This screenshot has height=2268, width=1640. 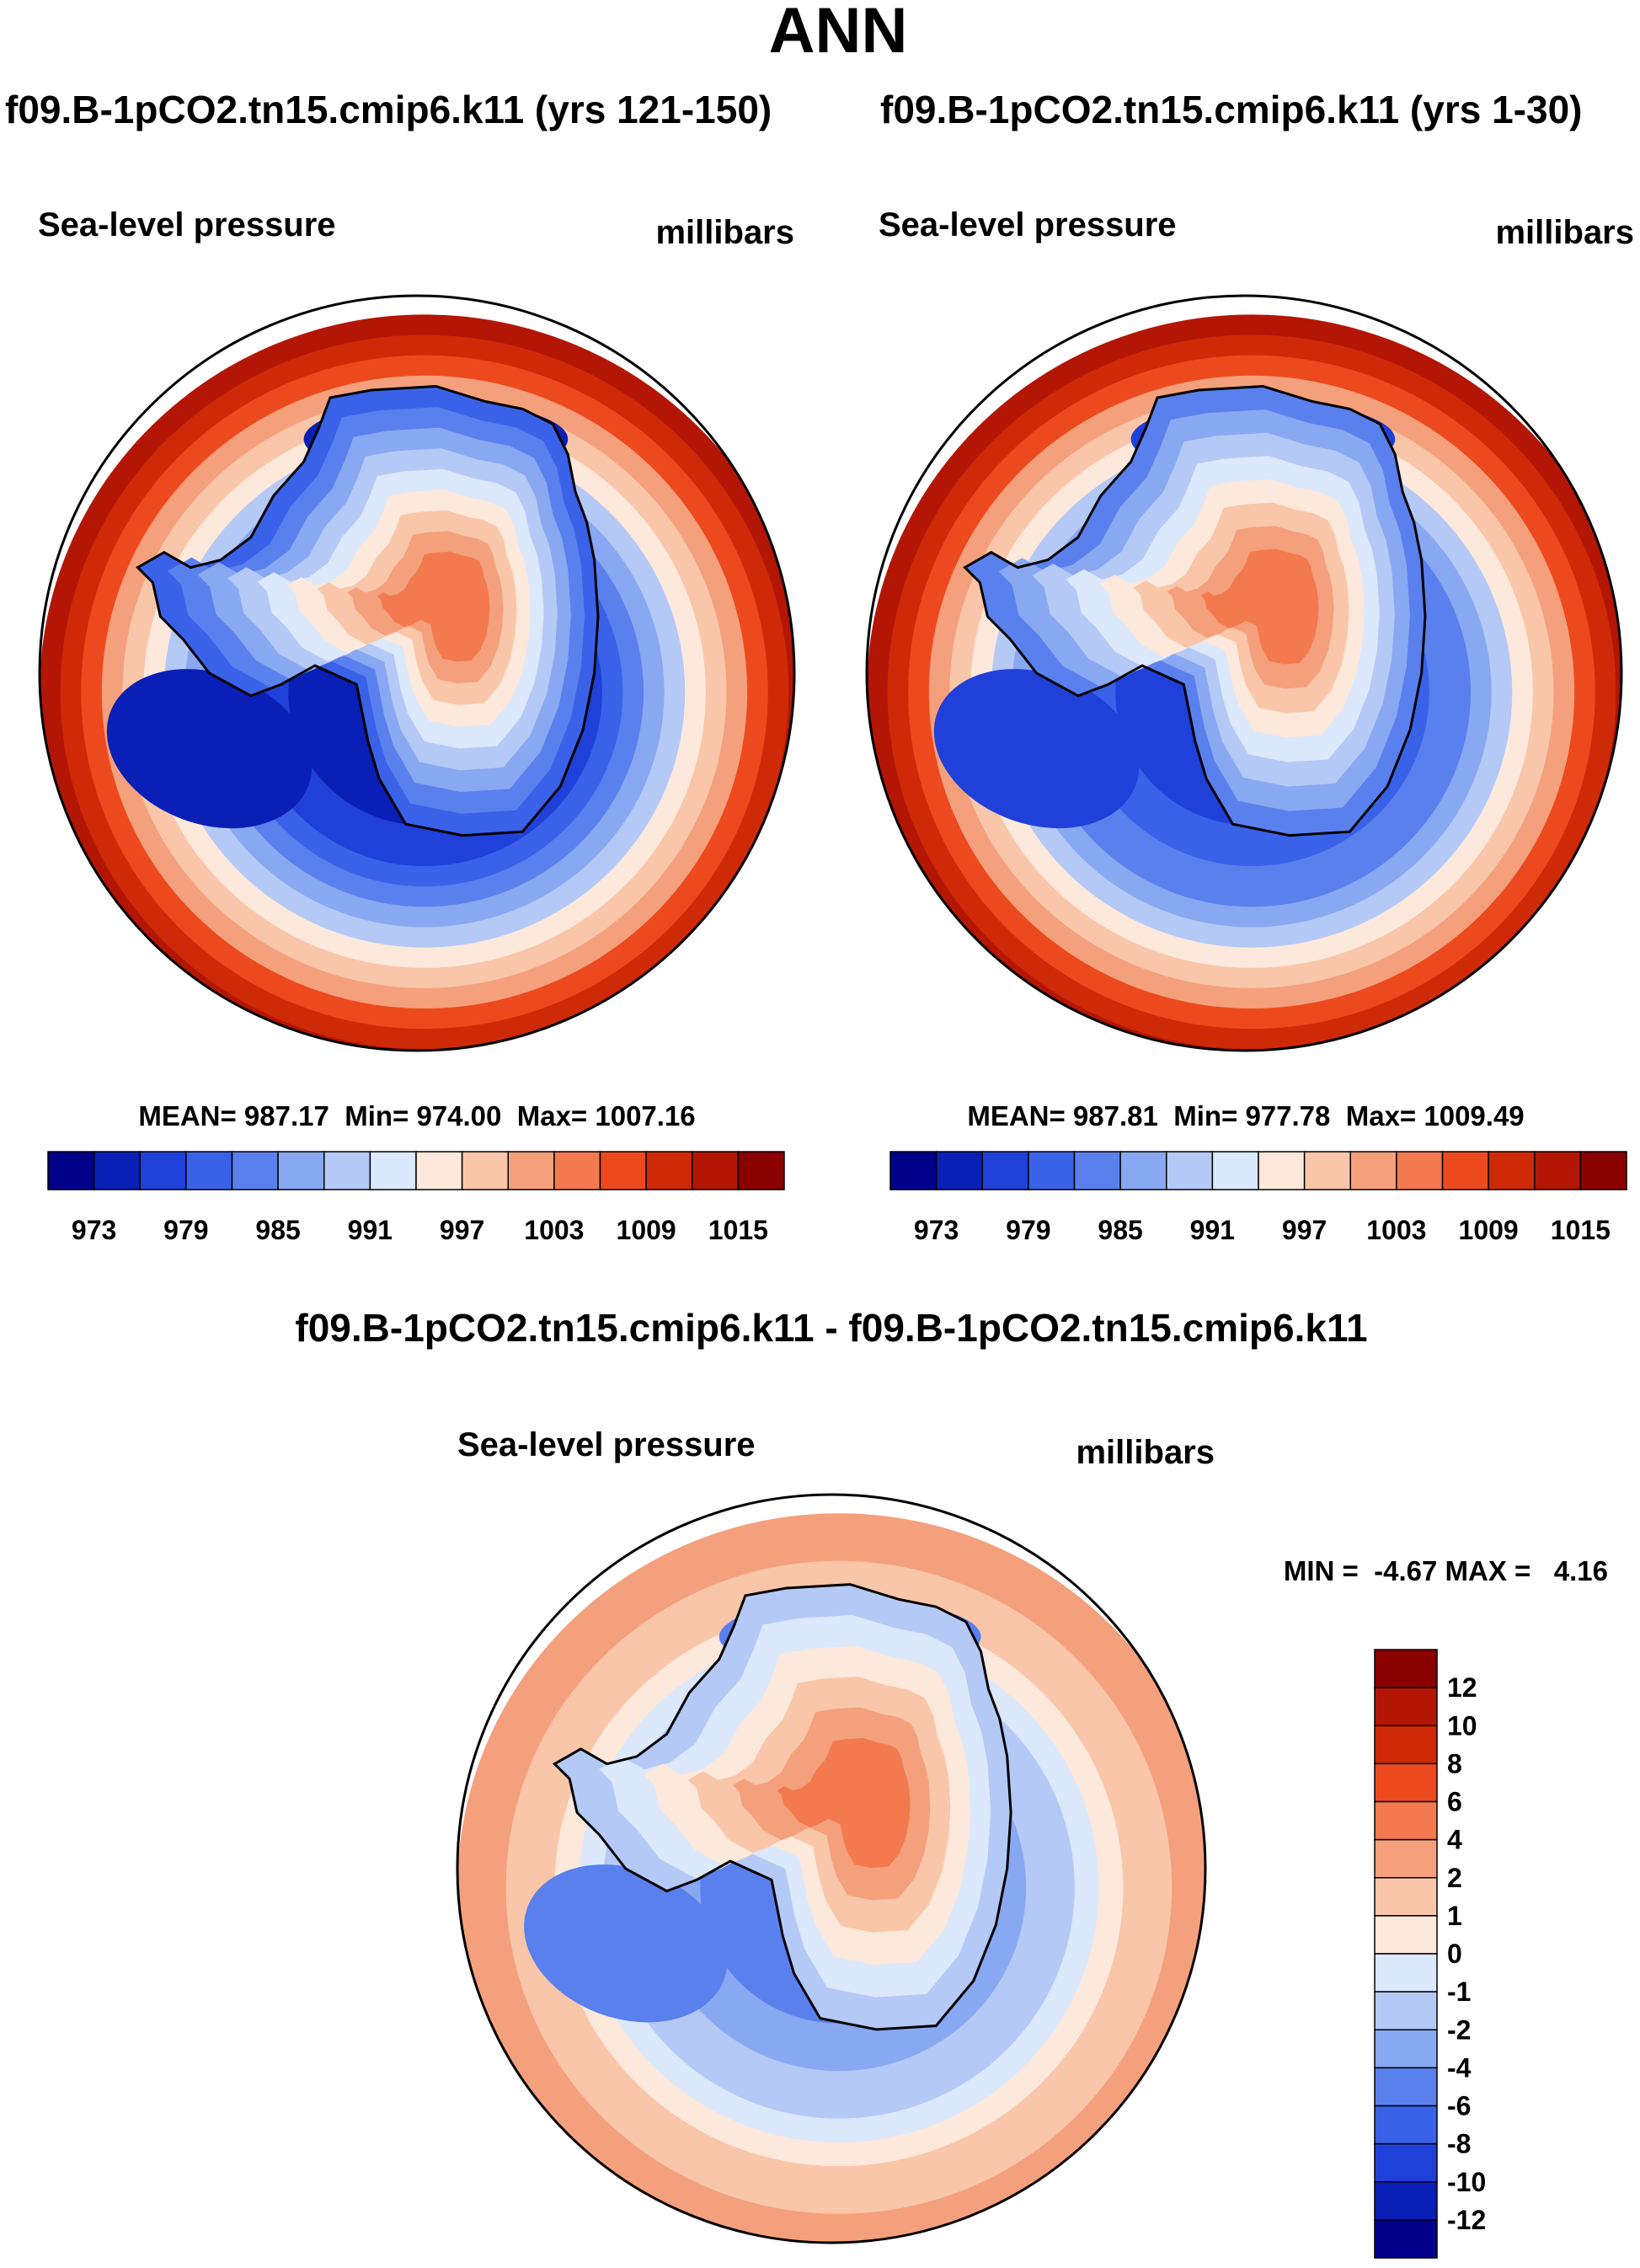 I want to click on diff-variable: Sea-level pressure, so click(x=606, y=1445).